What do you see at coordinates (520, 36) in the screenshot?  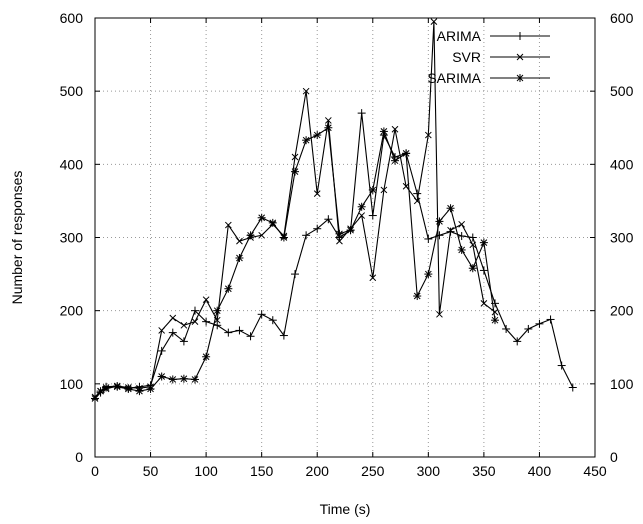 I see `legend-marker-arima` at bounding box center [520, 36].